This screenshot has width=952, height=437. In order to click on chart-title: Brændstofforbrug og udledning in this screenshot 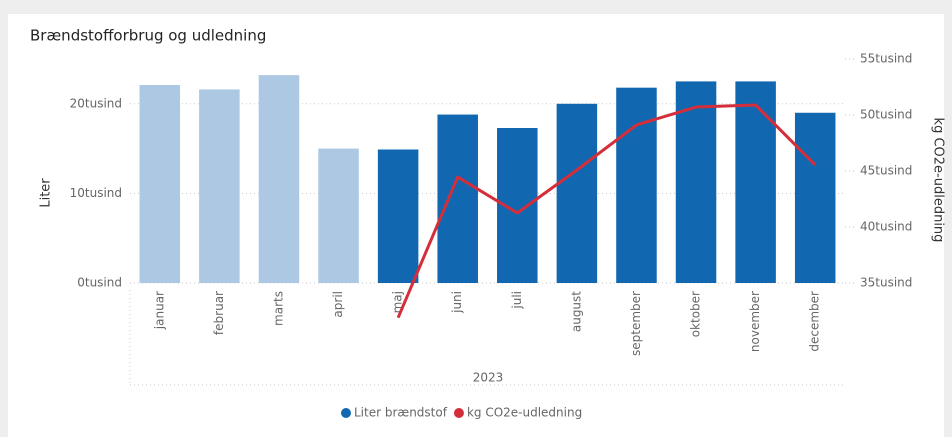, I will do `click(148, 36)`.